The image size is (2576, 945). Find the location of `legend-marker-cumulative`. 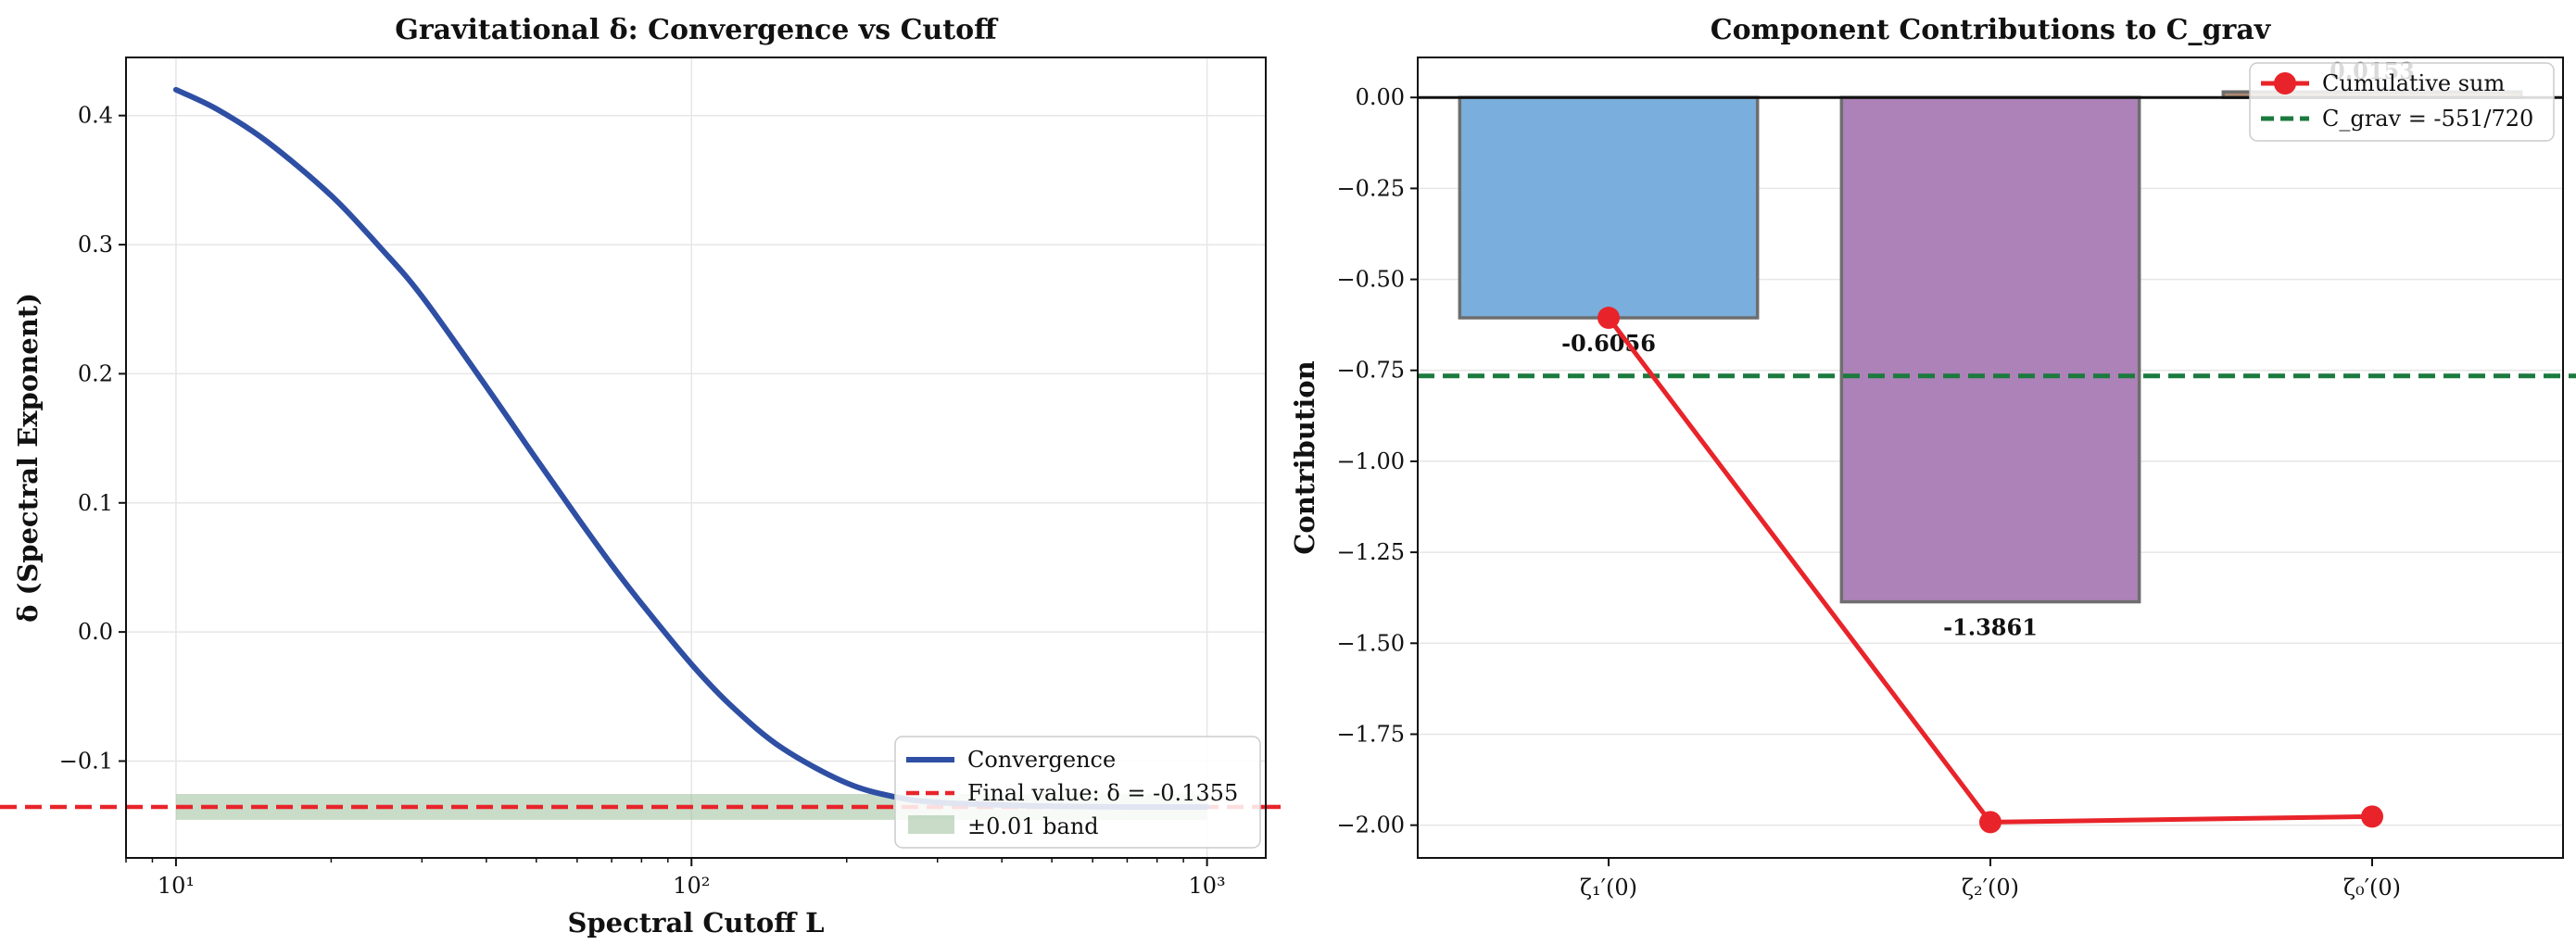

legend-marker-cumulative is located at coordinates (2285, 83).